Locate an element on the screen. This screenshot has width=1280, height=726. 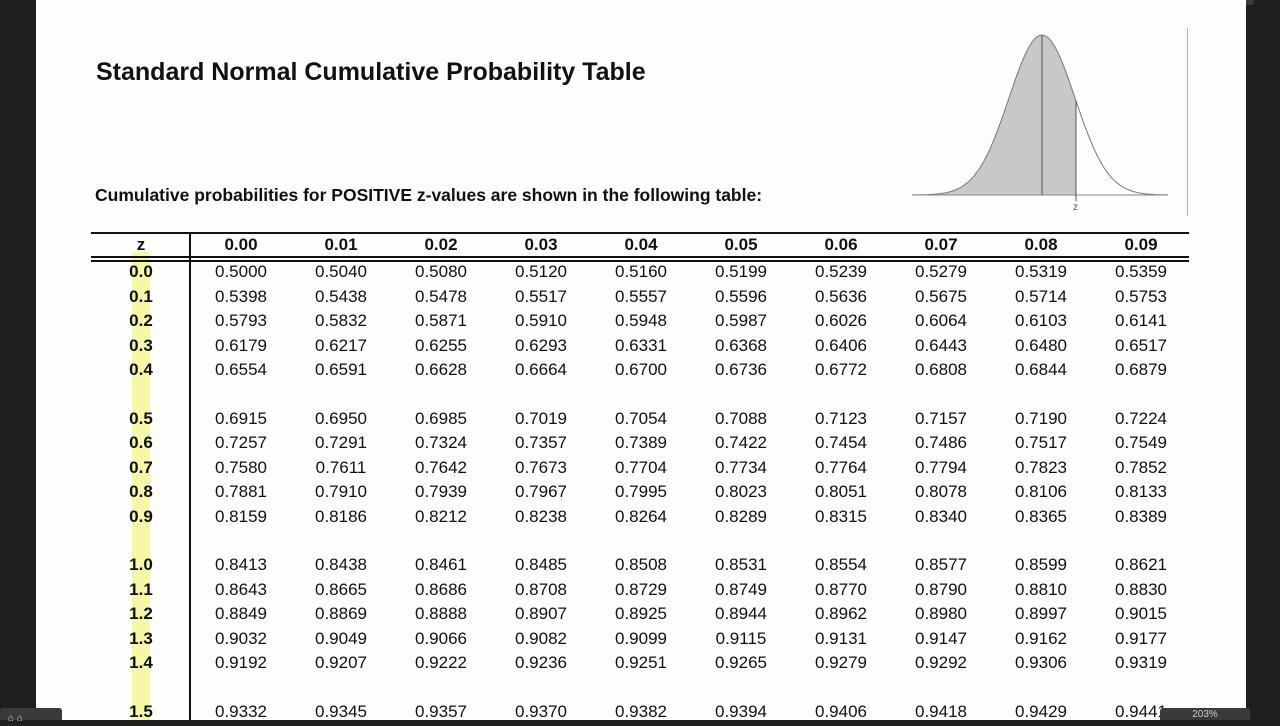
probability-cell: 0.6664 is located at coordinates (541, 369).